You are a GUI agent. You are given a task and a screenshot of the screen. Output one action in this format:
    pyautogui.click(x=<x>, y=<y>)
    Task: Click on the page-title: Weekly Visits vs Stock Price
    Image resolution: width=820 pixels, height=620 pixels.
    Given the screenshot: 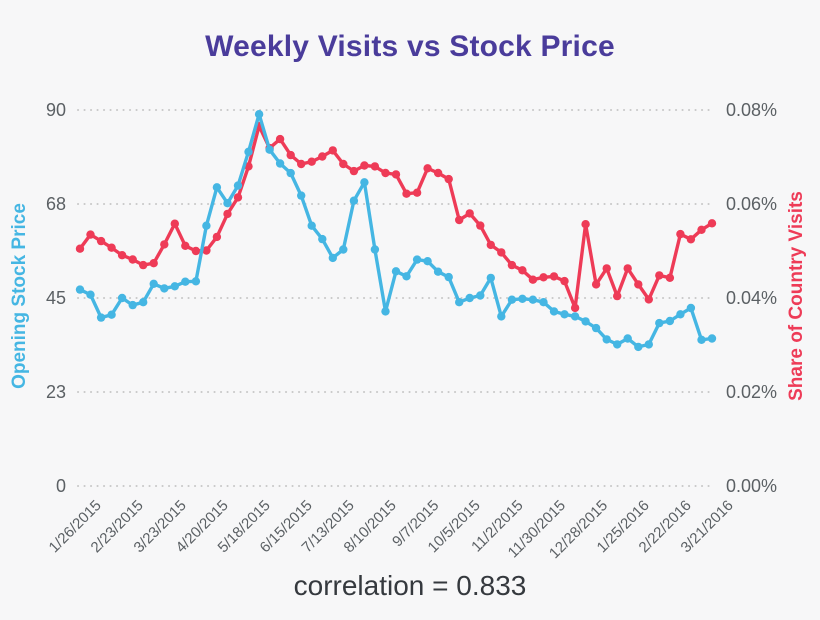 What is the action you would take?
    pyautogui.click(x=410, y=46)
    